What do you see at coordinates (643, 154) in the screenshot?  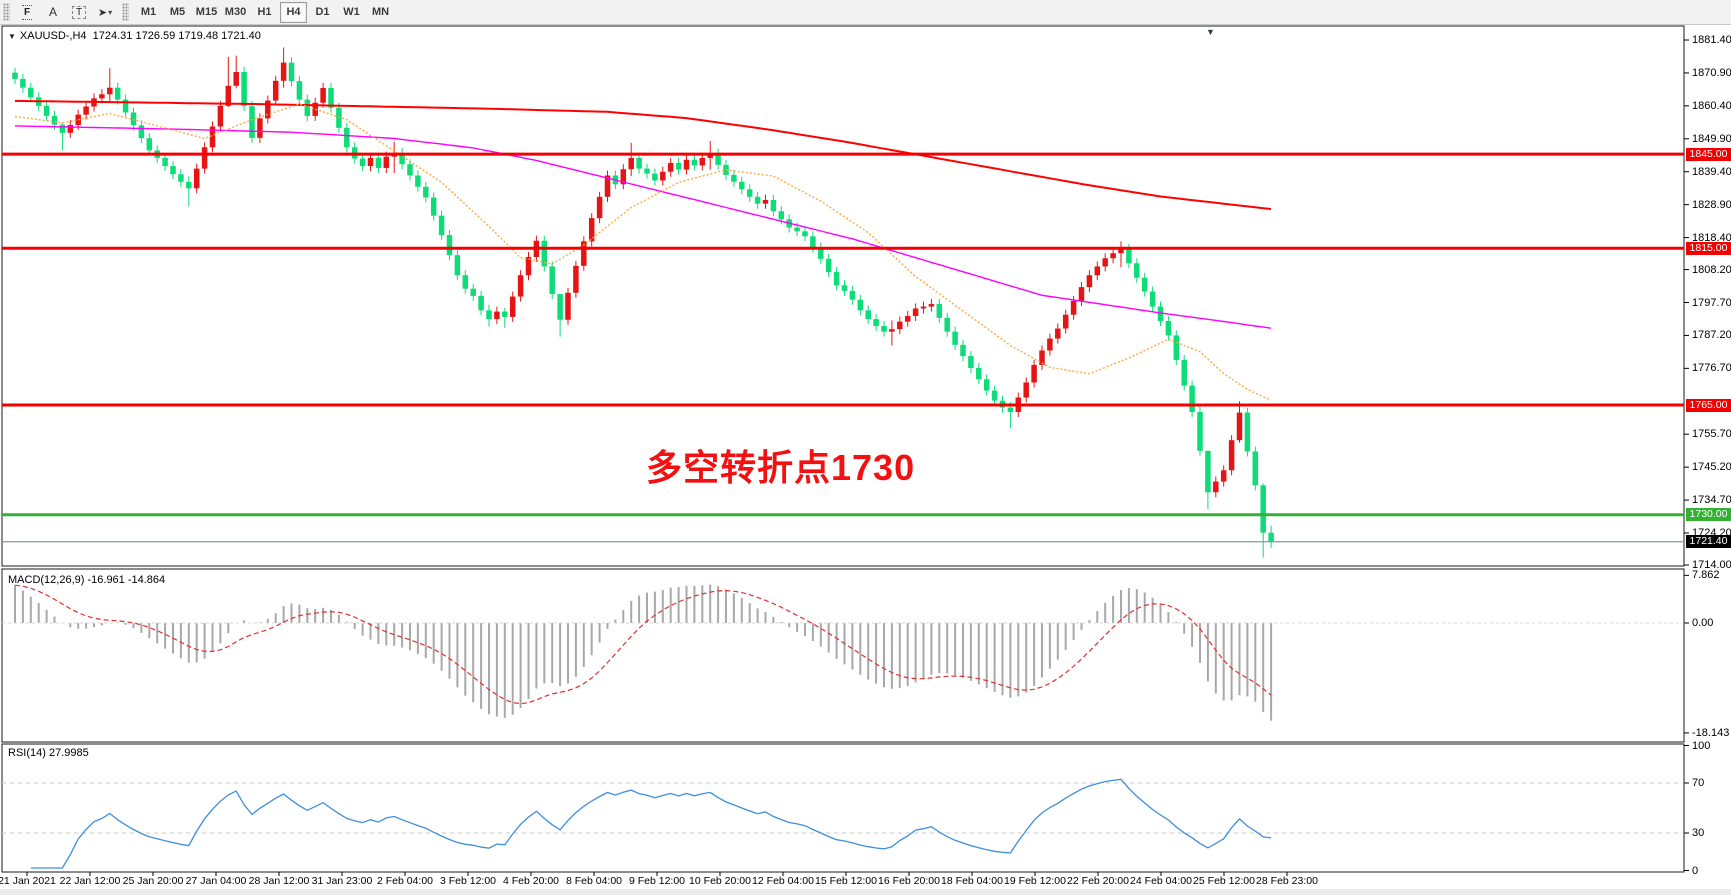 I see `ma-slow-line` at bounding box center [643, 154].